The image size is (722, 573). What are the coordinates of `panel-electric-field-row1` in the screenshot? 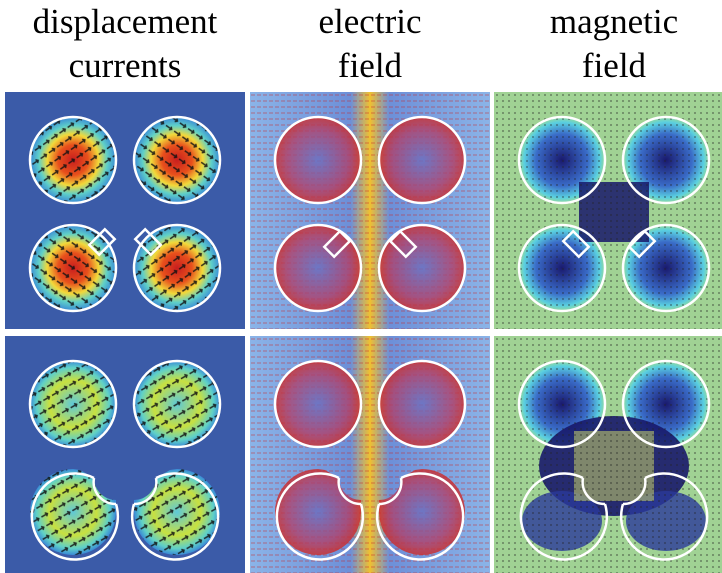 It's located at (370, 210).